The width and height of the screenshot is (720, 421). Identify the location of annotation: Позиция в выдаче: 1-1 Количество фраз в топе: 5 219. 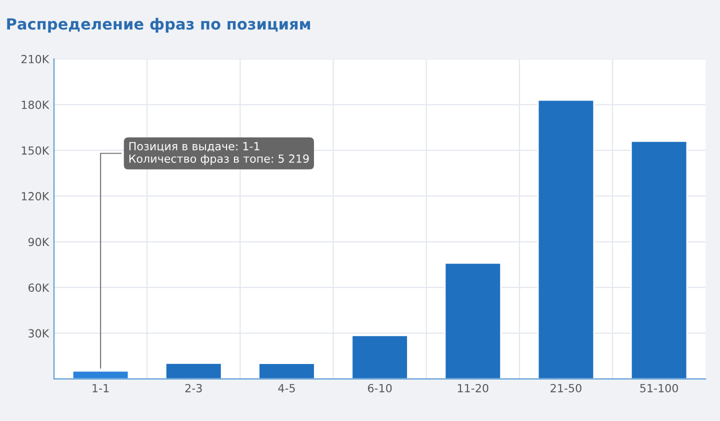
(219, 153).